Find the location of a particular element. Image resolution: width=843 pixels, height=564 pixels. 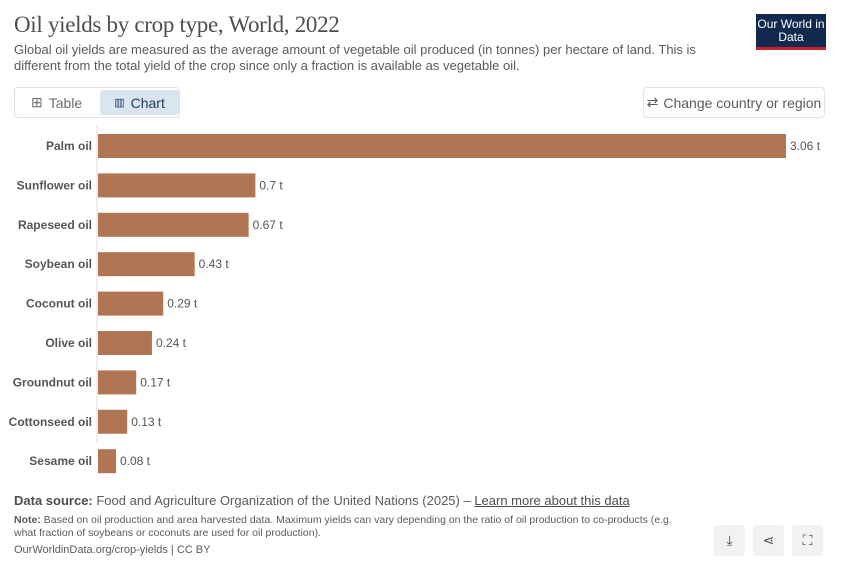

fullscreen-button: ⛶ is located at coordinates (807, 540).